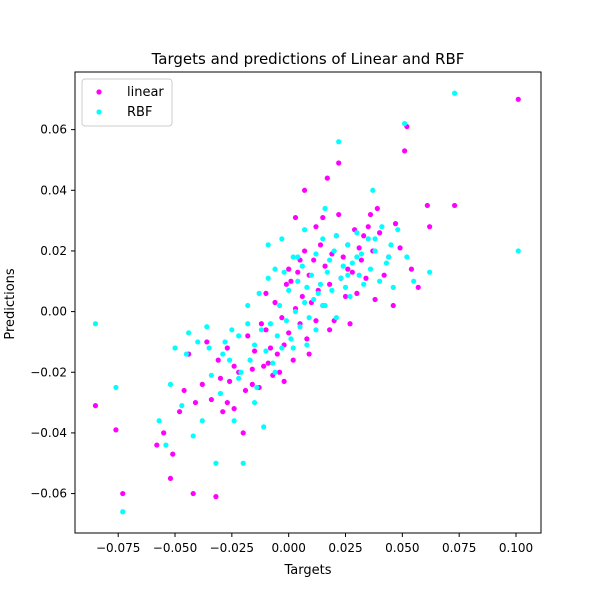 This screenshot has width=600, height=604. Describe the element at coordinates (402, 548) in the screenshot. I see `x-tick-label-5: 0.050` at that location.